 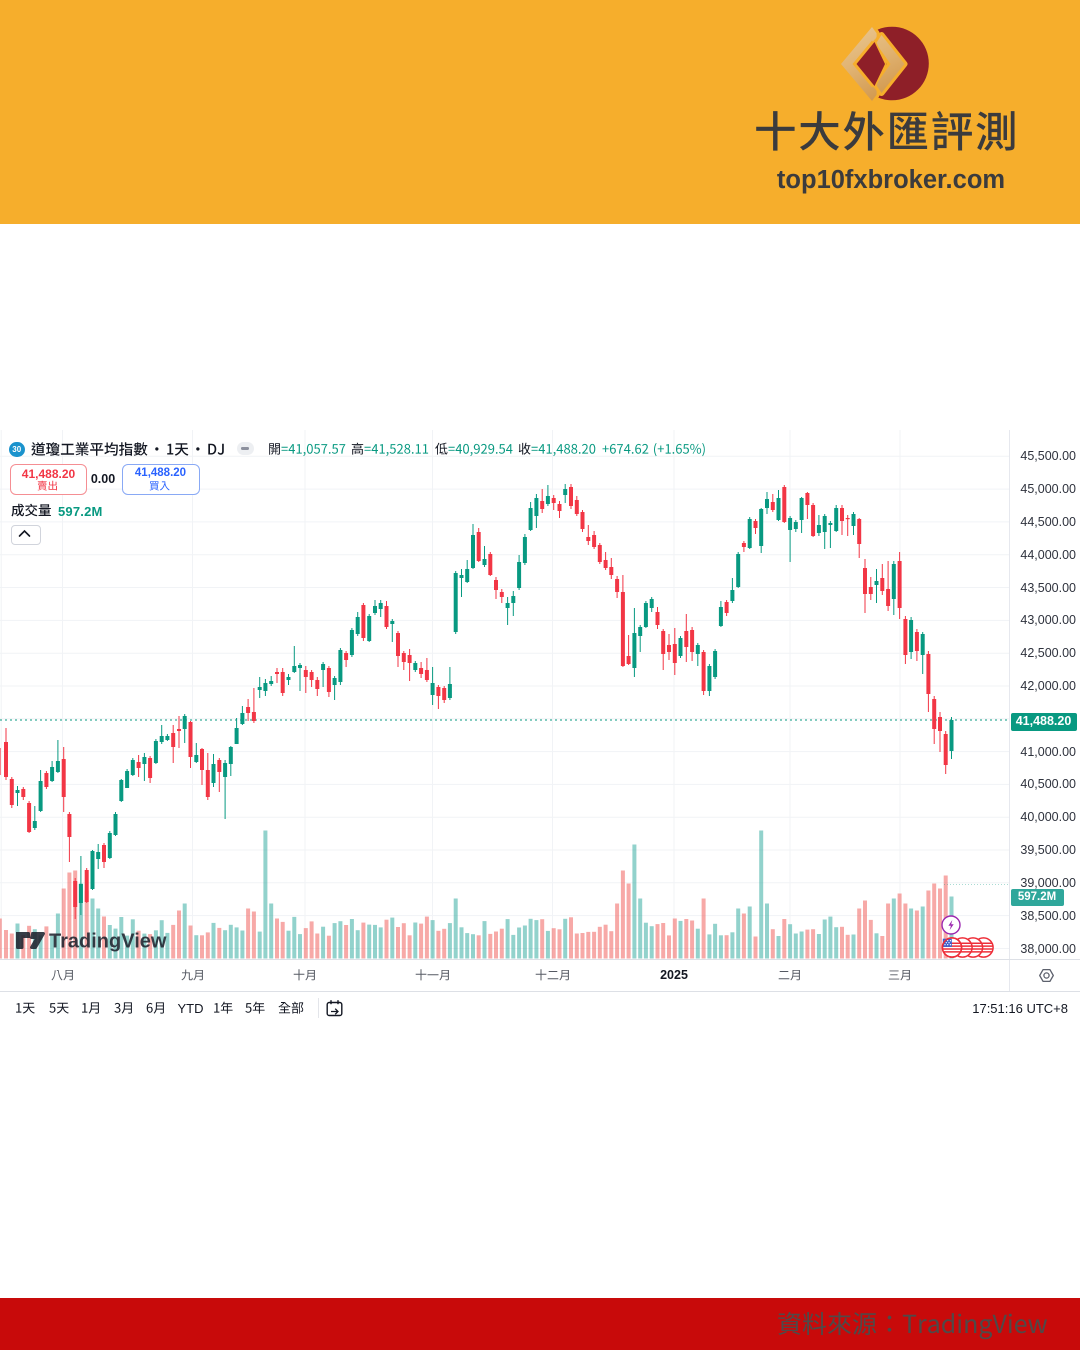 I want to click on svg-text: TradingView, so click(x=108, y=942).